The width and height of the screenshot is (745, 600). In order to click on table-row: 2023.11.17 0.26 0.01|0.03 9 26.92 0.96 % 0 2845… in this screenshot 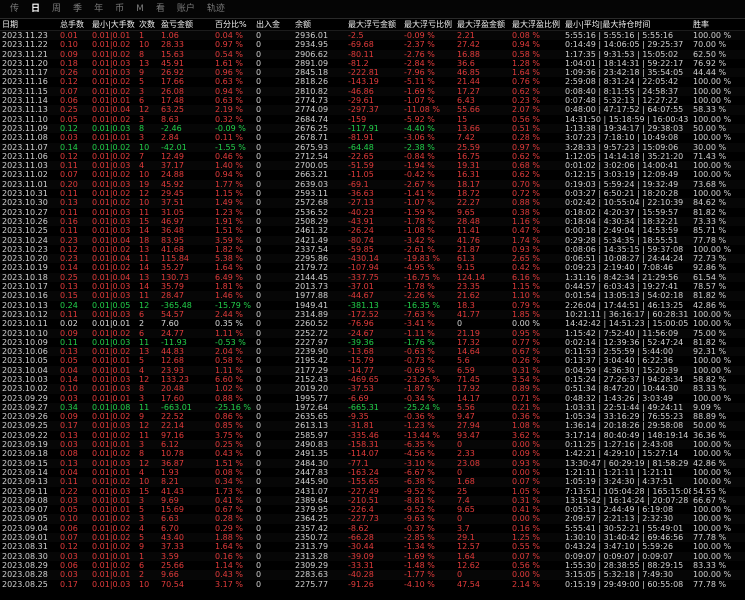, I will do `click(372, 73)`.